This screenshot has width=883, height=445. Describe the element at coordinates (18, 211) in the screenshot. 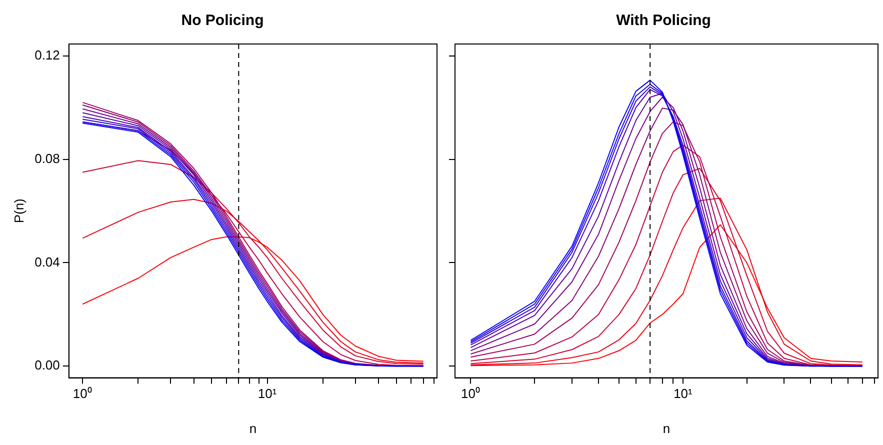

I see `y-axis-title: P(n)` at that location.